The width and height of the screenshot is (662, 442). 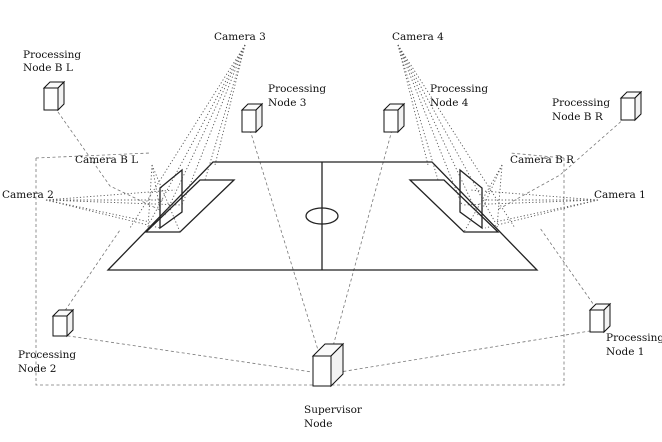 I want to click on link-node4-supervisor, so click(x=362, y=240).